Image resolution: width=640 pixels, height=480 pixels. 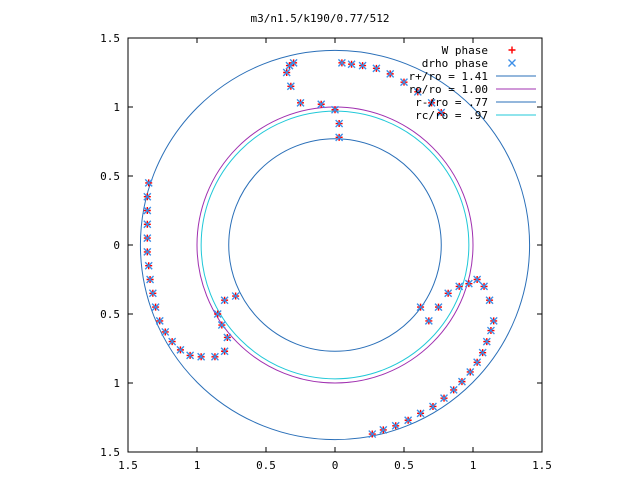 What do you see at coordinates (542, 465) in the screenshot?
I see `x-tick-label-6: 1.5` at bounding box center [542, 465].